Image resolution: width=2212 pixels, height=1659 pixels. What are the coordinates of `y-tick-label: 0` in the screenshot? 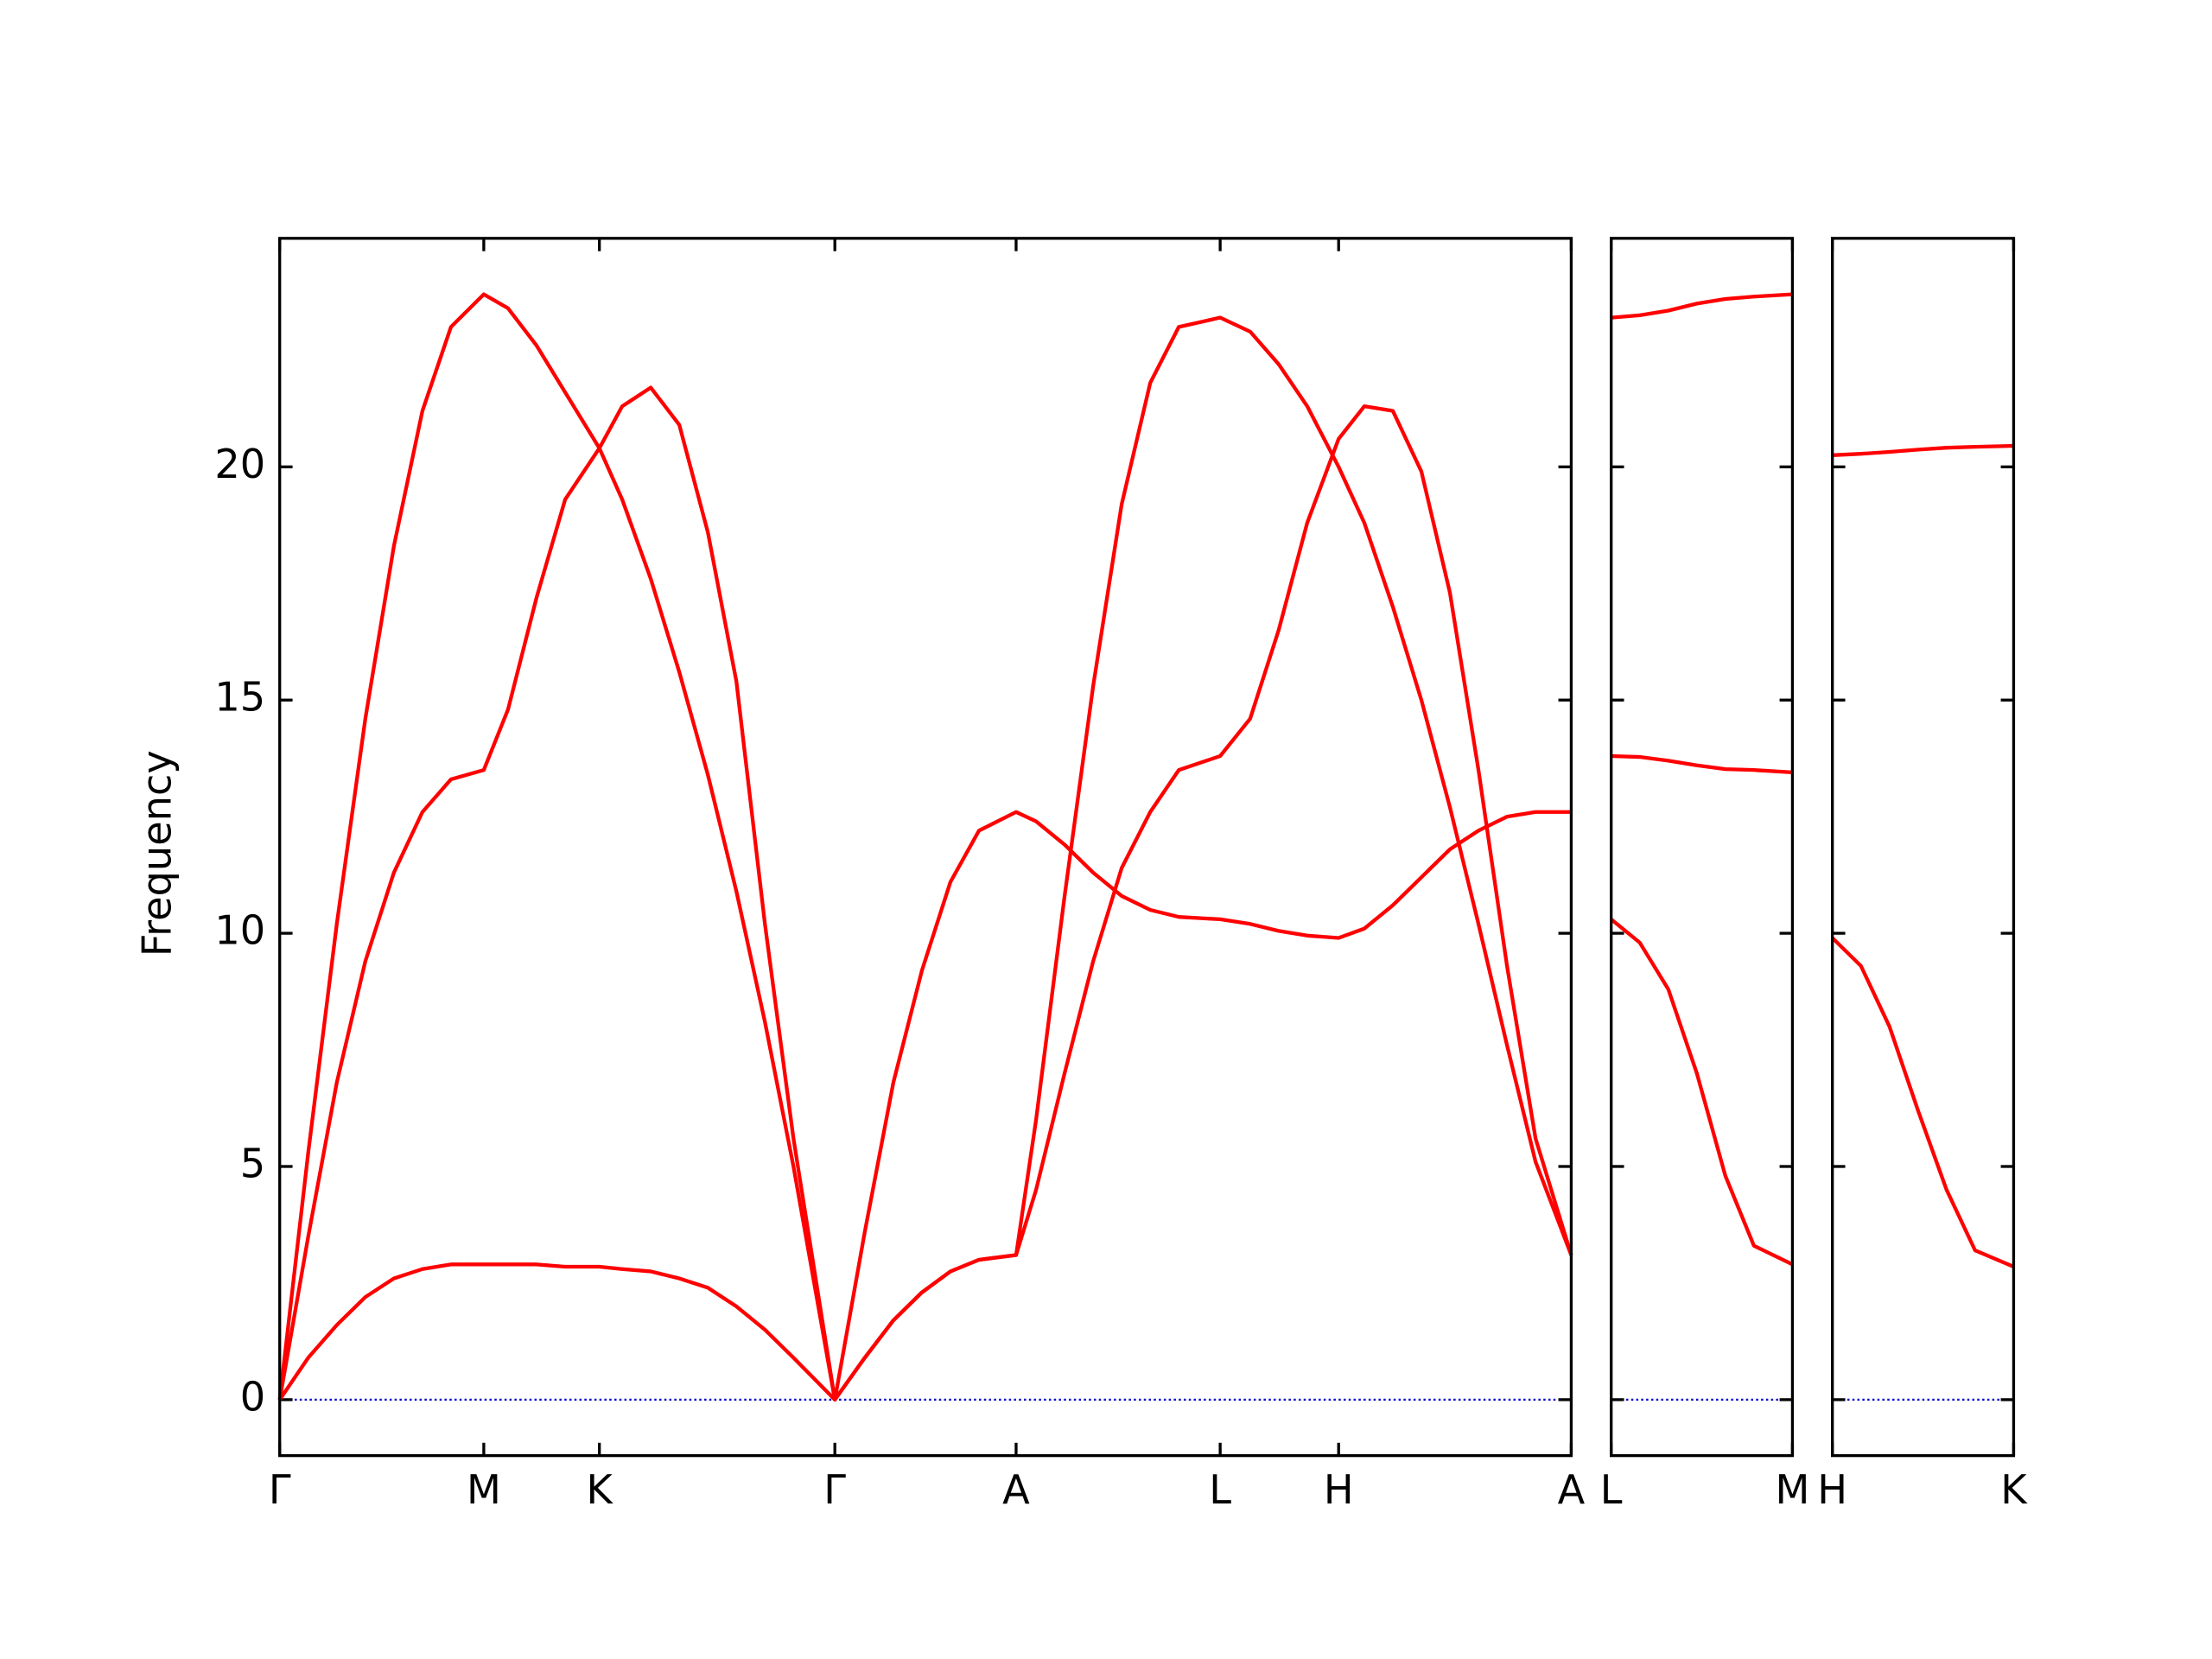 It's located at (252, 1396).